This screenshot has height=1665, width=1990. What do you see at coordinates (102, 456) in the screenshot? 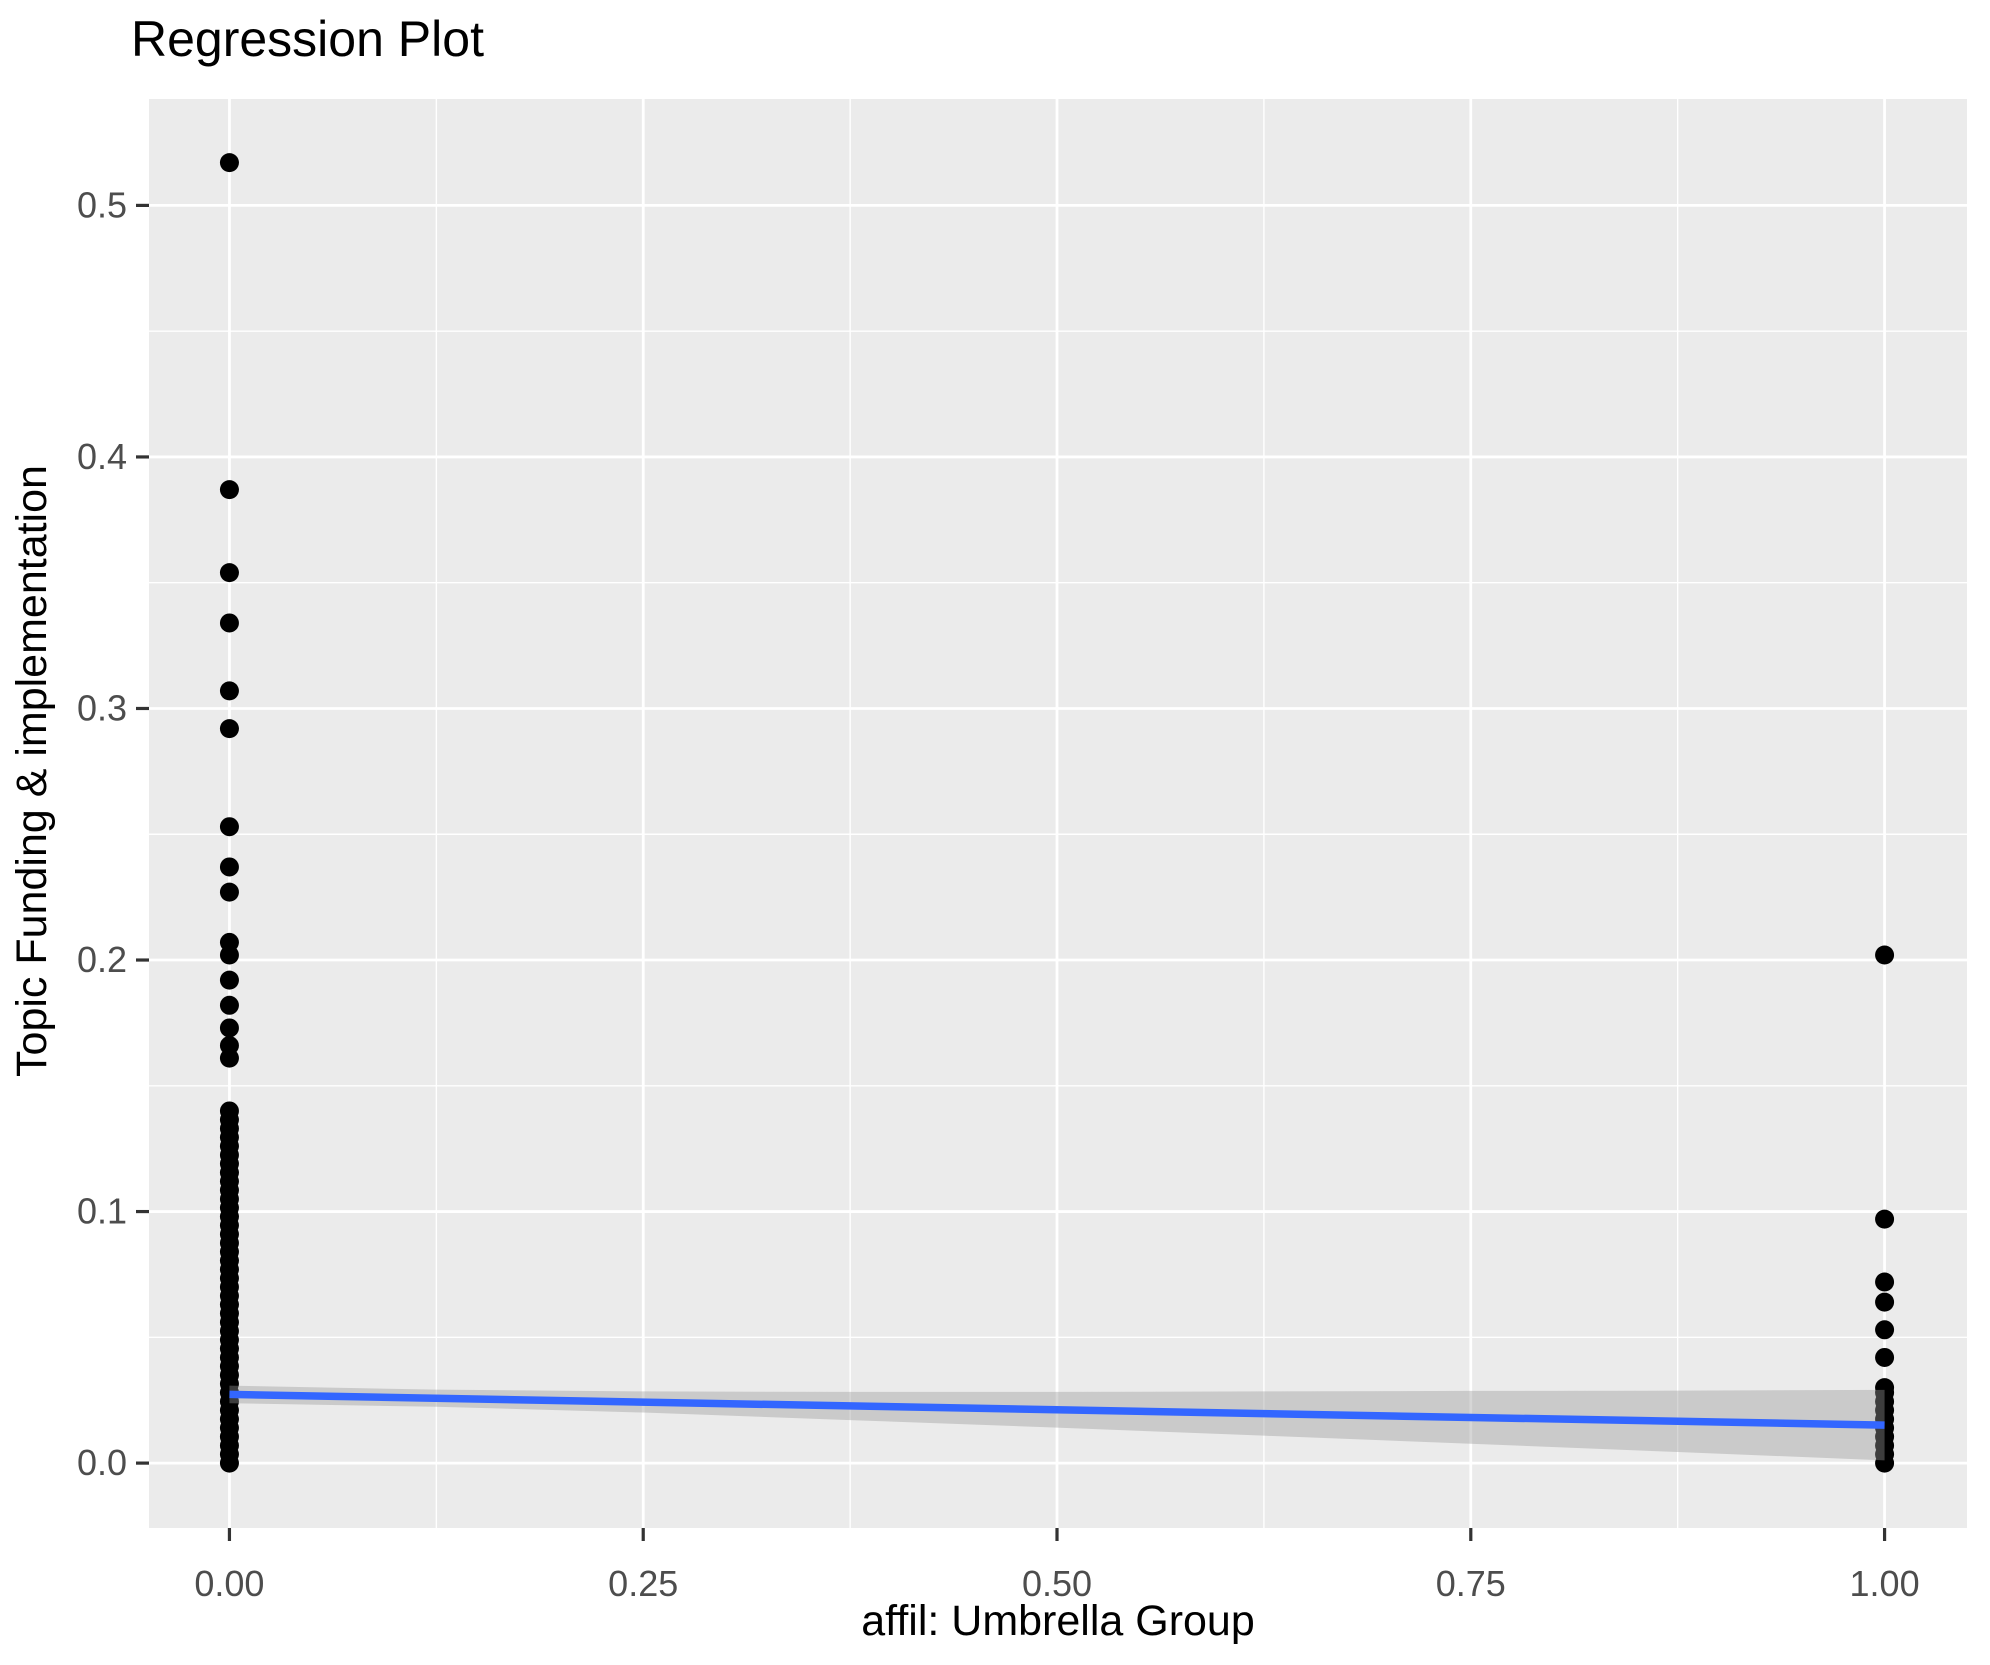
I see `y-tick-label: 0.4` at bounding box center [102, 456].